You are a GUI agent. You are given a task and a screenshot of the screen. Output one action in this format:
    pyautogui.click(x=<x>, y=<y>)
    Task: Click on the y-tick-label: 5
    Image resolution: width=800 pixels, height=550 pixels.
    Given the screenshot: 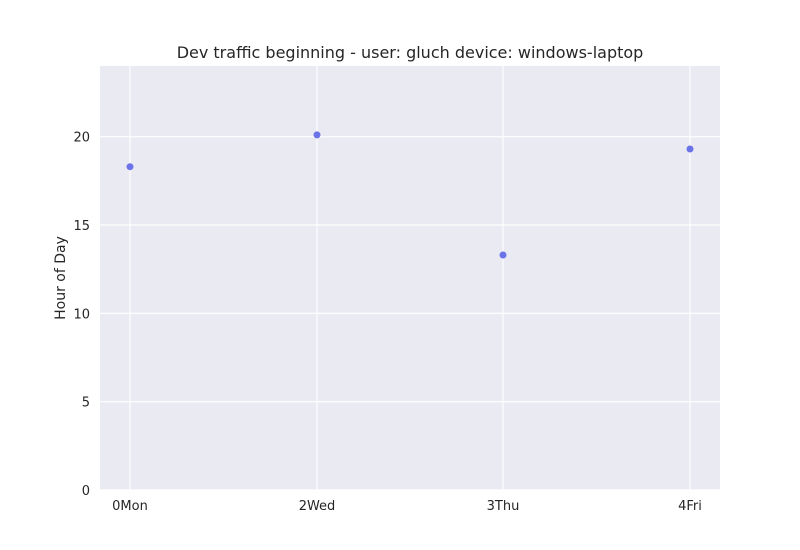 What is the action you would take?
    pyautogui.click(x=86, y=403)
    